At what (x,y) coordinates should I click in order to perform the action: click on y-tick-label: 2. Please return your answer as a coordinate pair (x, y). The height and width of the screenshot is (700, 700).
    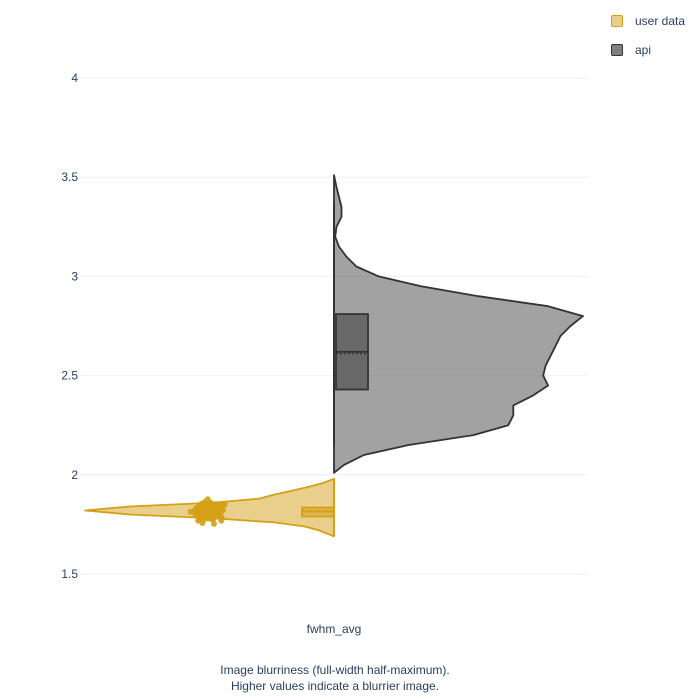
    Looking at the image, I should click on (74, 475).